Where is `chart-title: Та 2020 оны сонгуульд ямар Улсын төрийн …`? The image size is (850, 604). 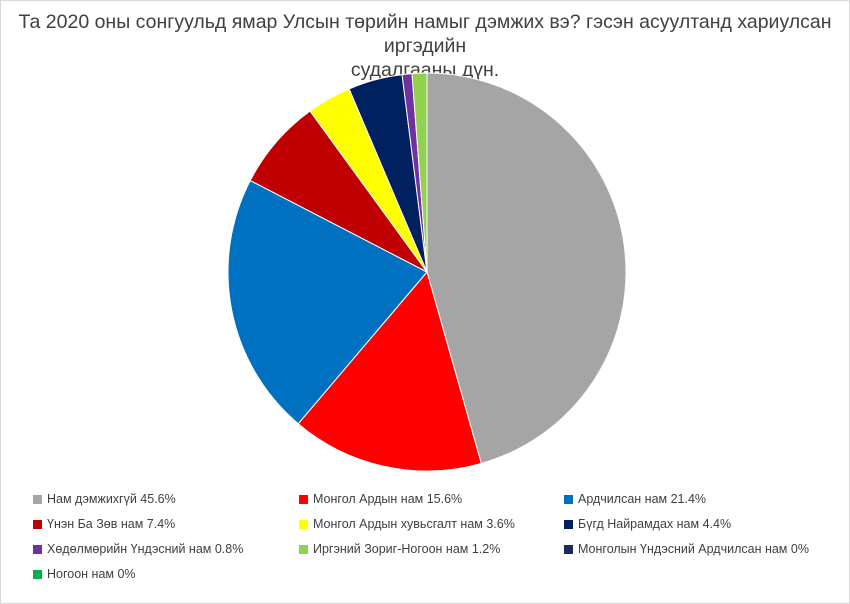 chart-title: Та 2020 оны сонгуульд ямар Улсын төрийн … is located at coordinates (425, 46).